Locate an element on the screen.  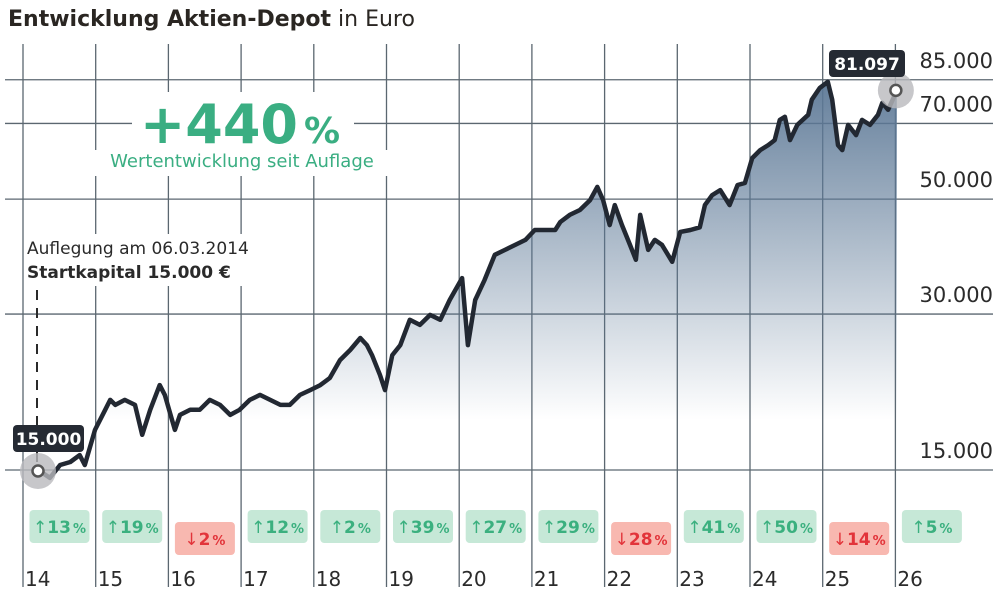
y-tick-label: 85.000 is located at coordinates (956, 61).